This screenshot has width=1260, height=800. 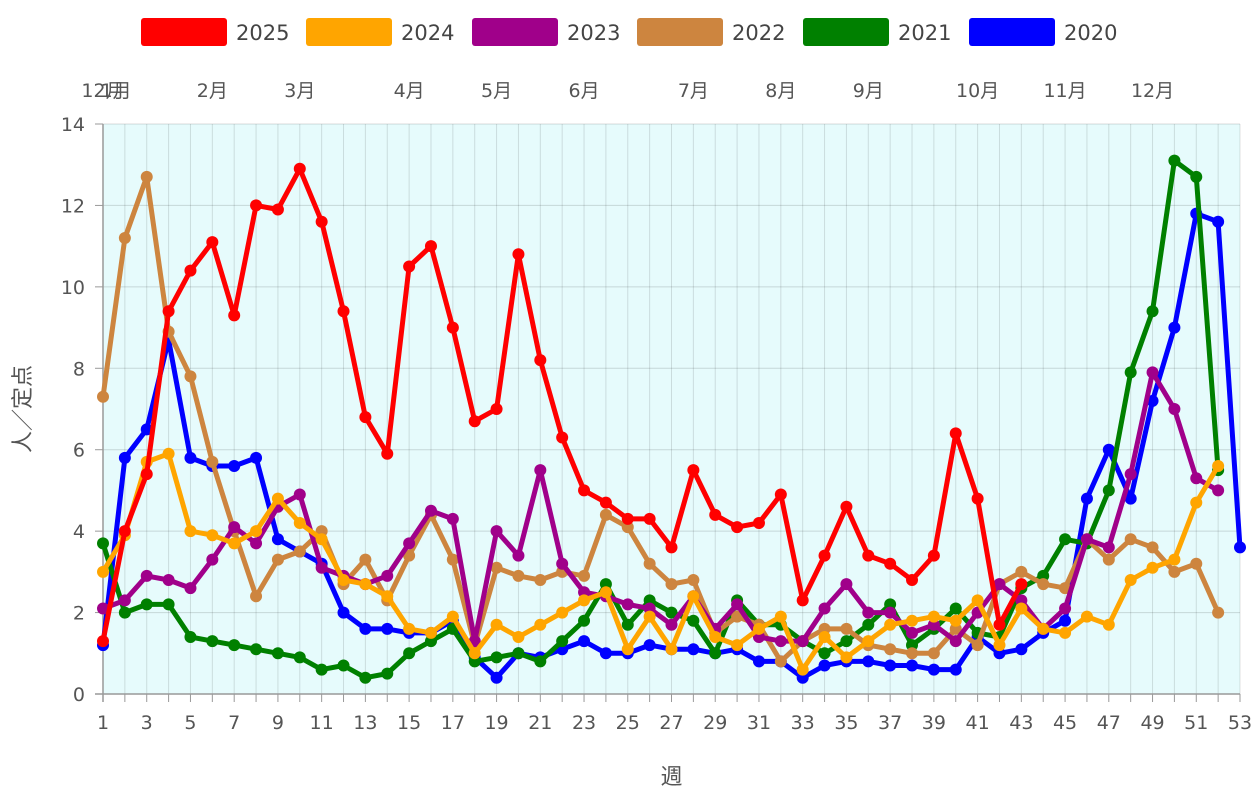 I want to click on x-tick-label: 53, so click(x=1240, y=723).